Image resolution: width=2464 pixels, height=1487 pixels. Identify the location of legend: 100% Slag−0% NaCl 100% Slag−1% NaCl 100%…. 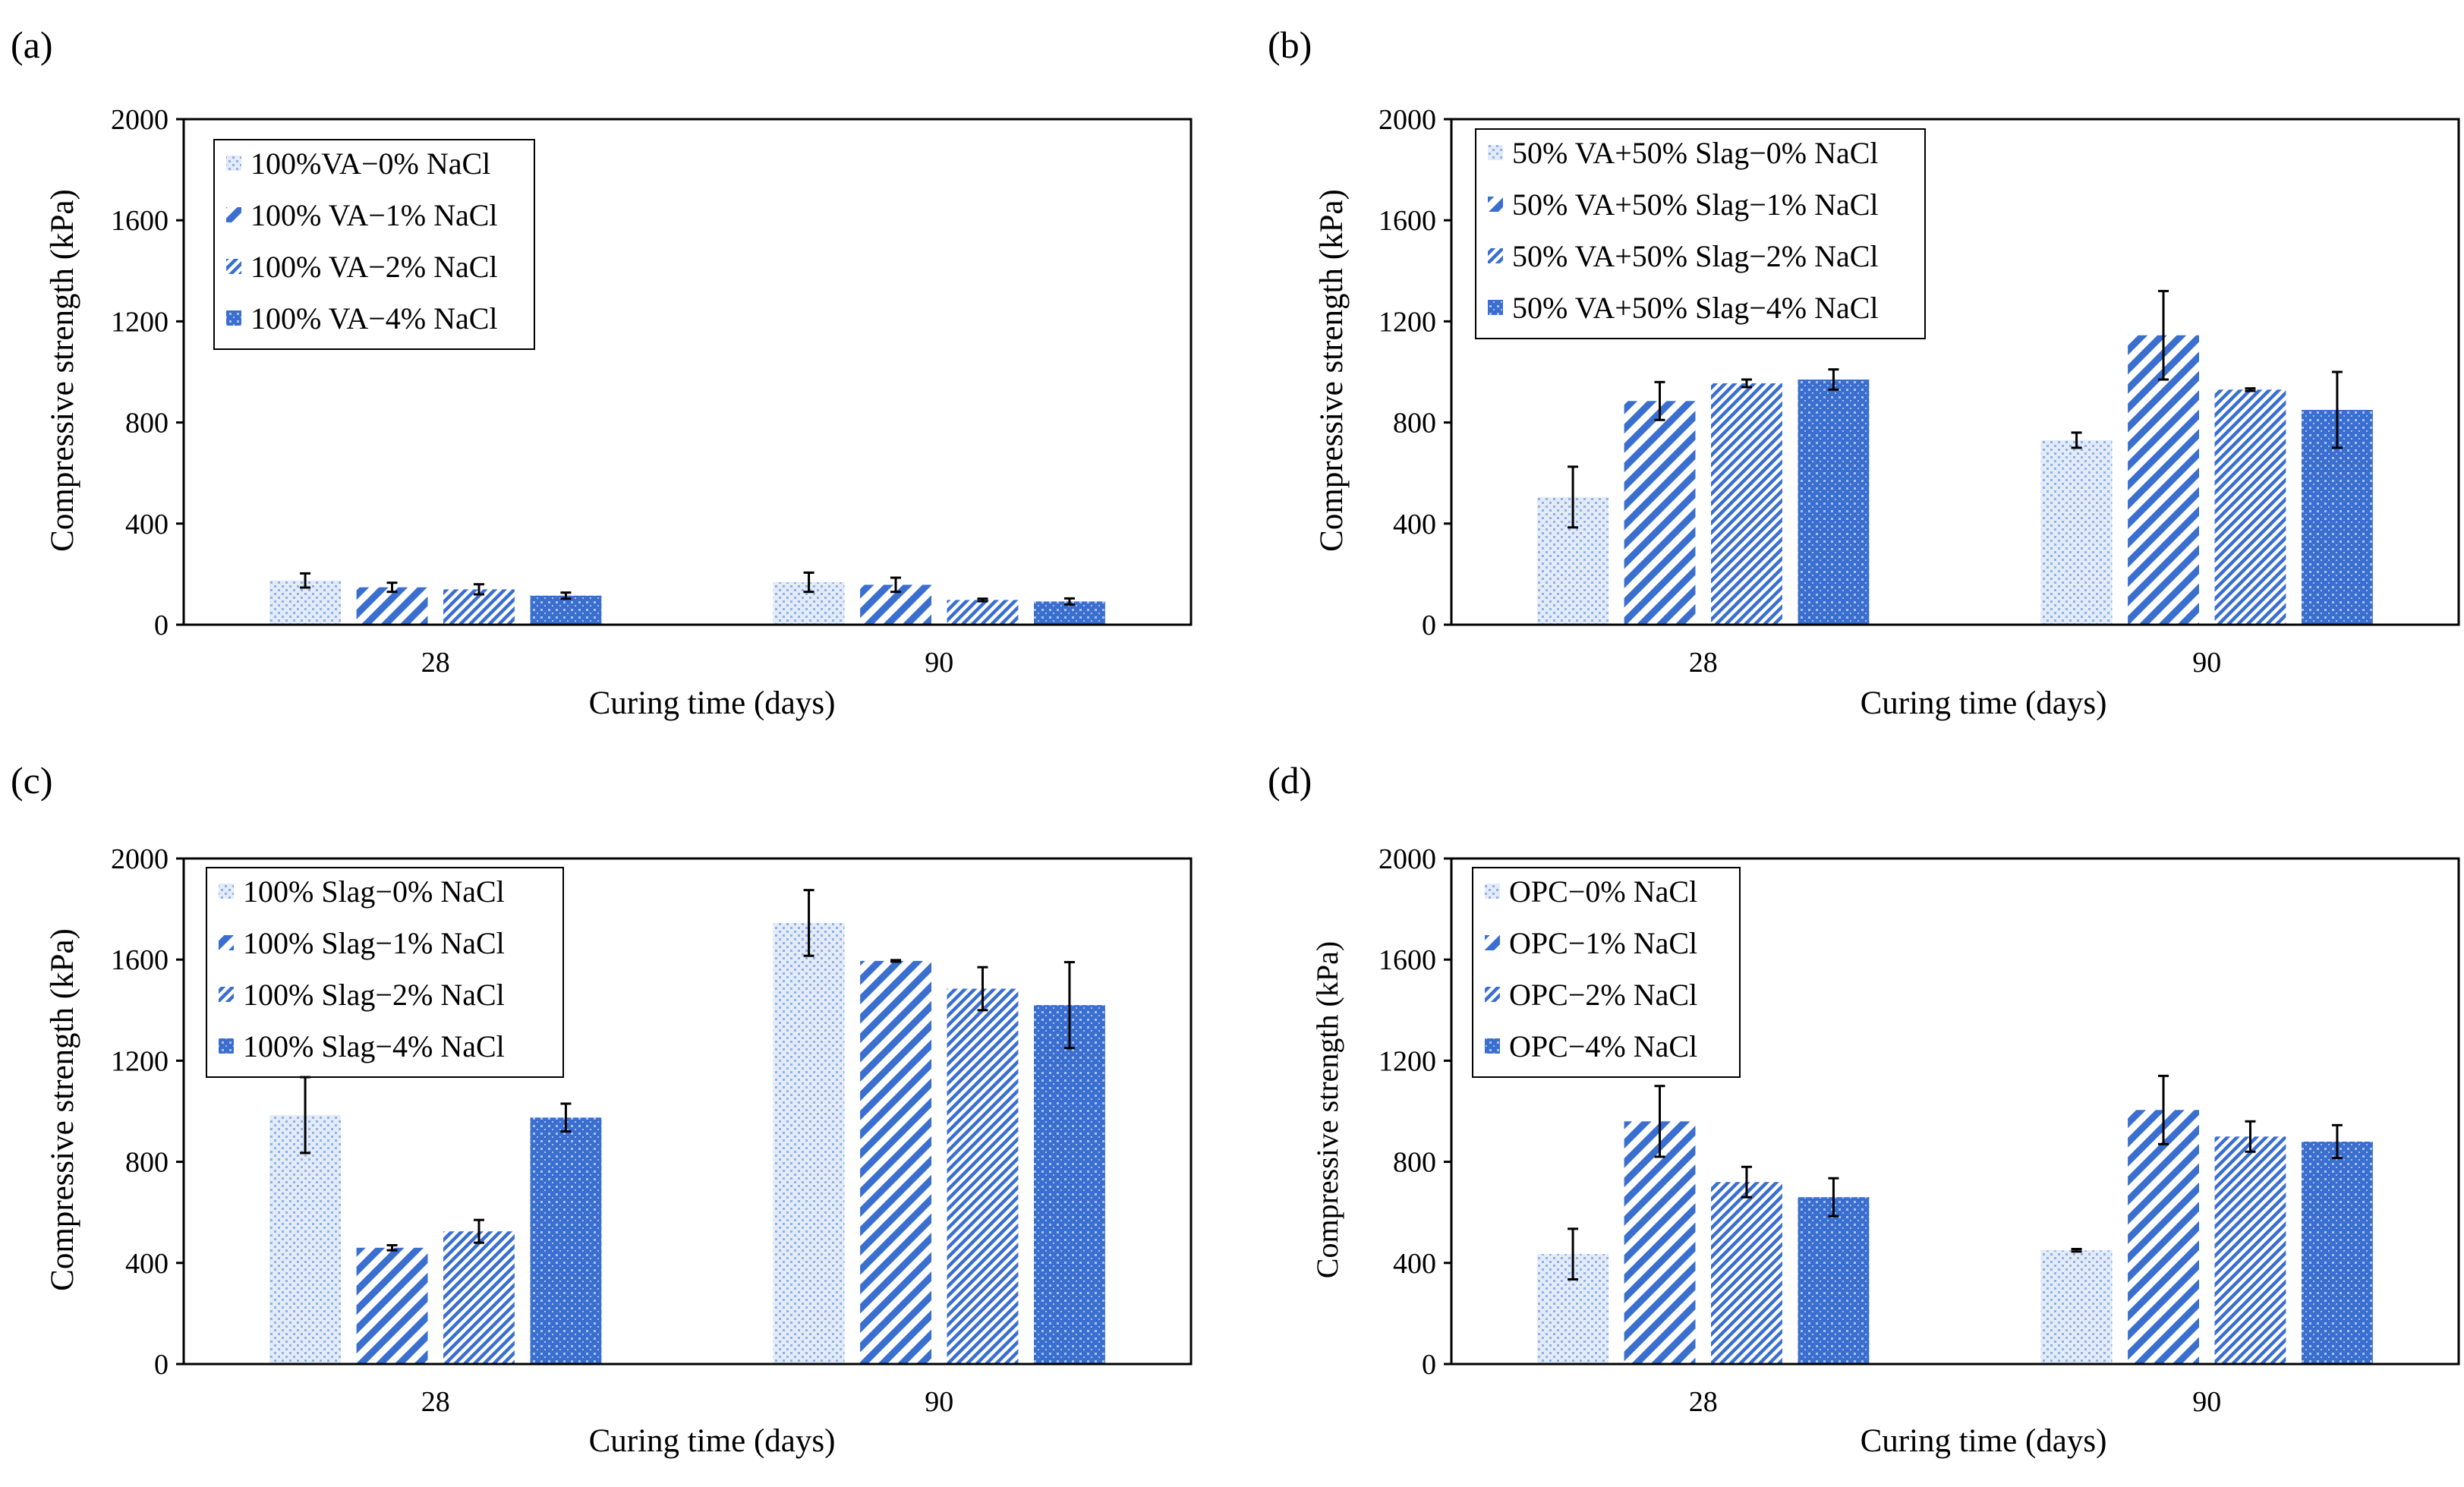
(385, 973).